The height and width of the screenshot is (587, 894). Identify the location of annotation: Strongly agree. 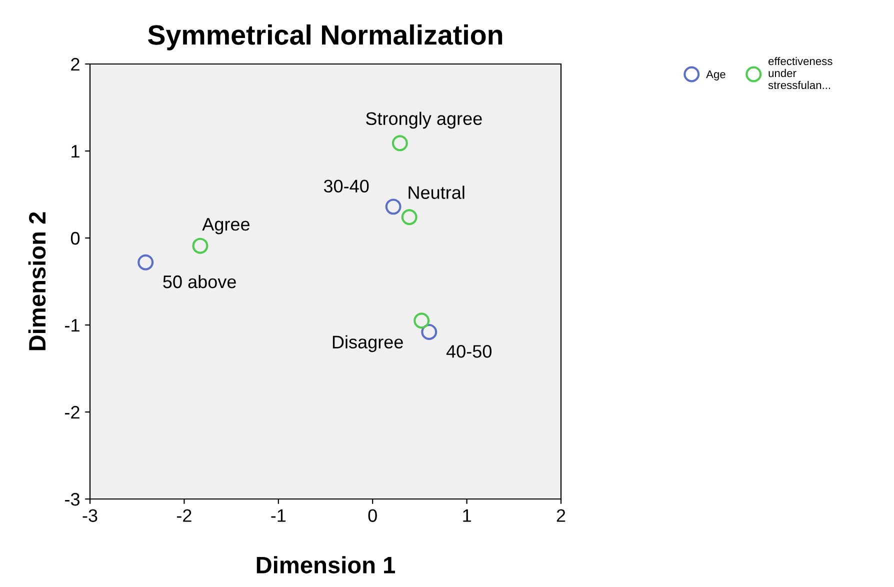
(424, 120).